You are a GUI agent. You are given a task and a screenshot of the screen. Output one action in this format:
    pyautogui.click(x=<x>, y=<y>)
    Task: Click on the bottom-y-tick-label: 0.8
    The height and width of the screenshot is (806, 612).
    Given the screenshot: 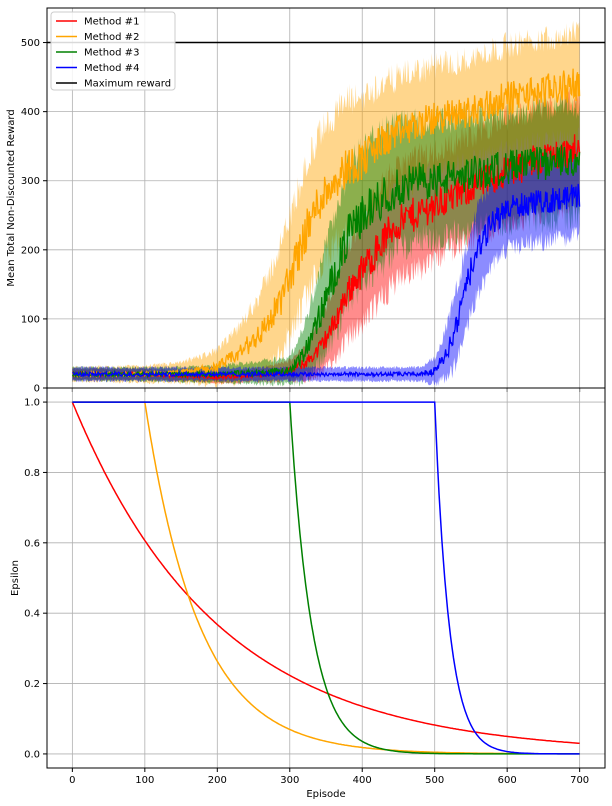 What is the action you would take?
    pyautogui.click(x=32, y=473)
    